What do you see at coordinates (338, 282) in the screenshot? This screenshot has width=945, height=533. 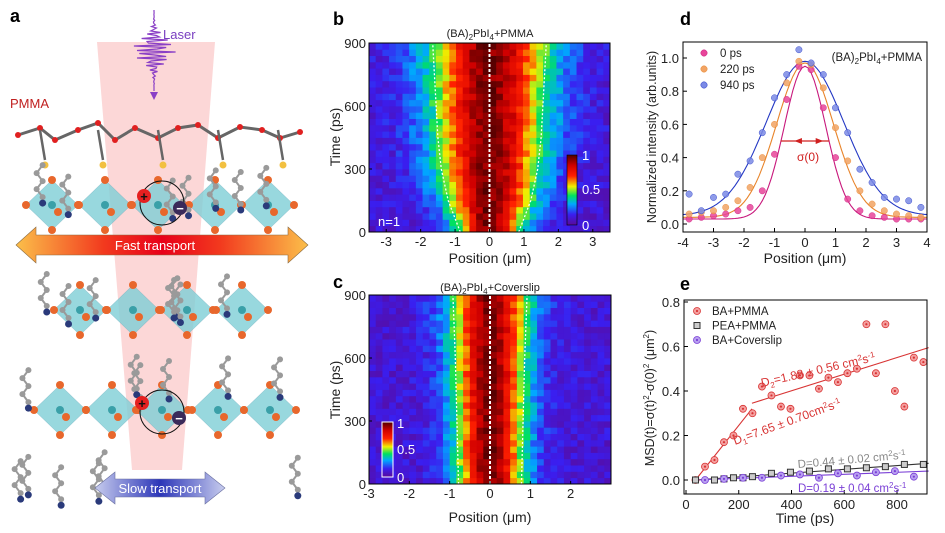 I see `panel-label-c: c` at bounding box center [338, 282].